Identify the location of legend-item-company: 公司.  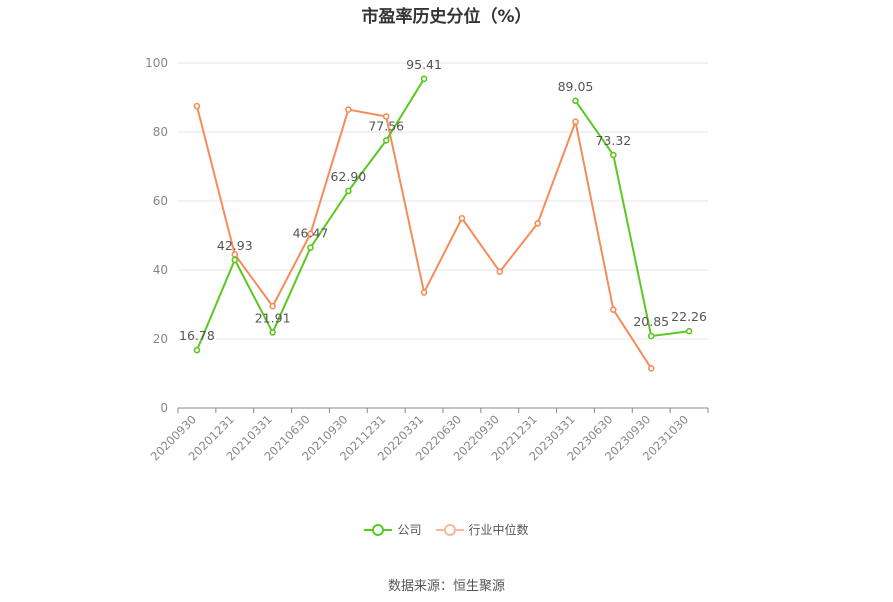
(393, 529).